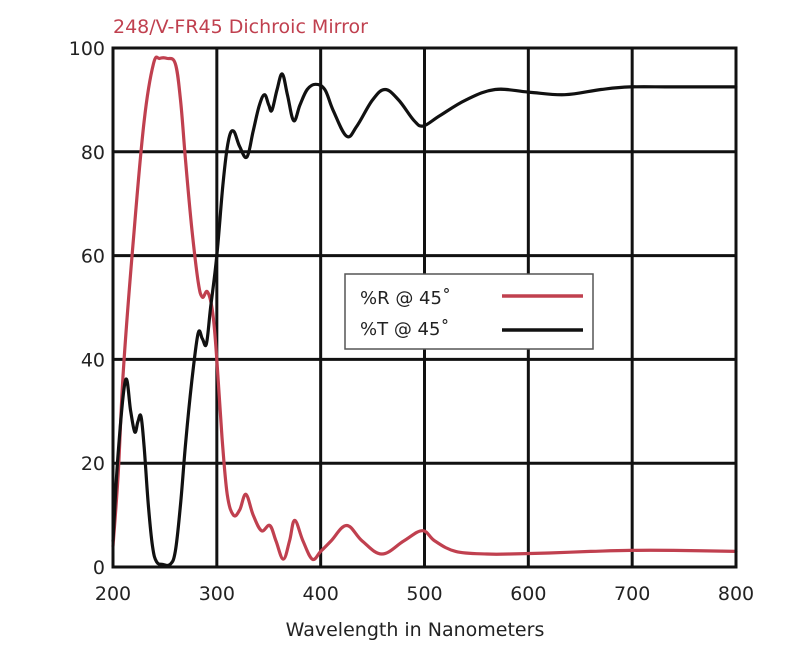 This screenshot has width=800, height=656. I want to click on y-tick-label: 20, so click(93, 464).